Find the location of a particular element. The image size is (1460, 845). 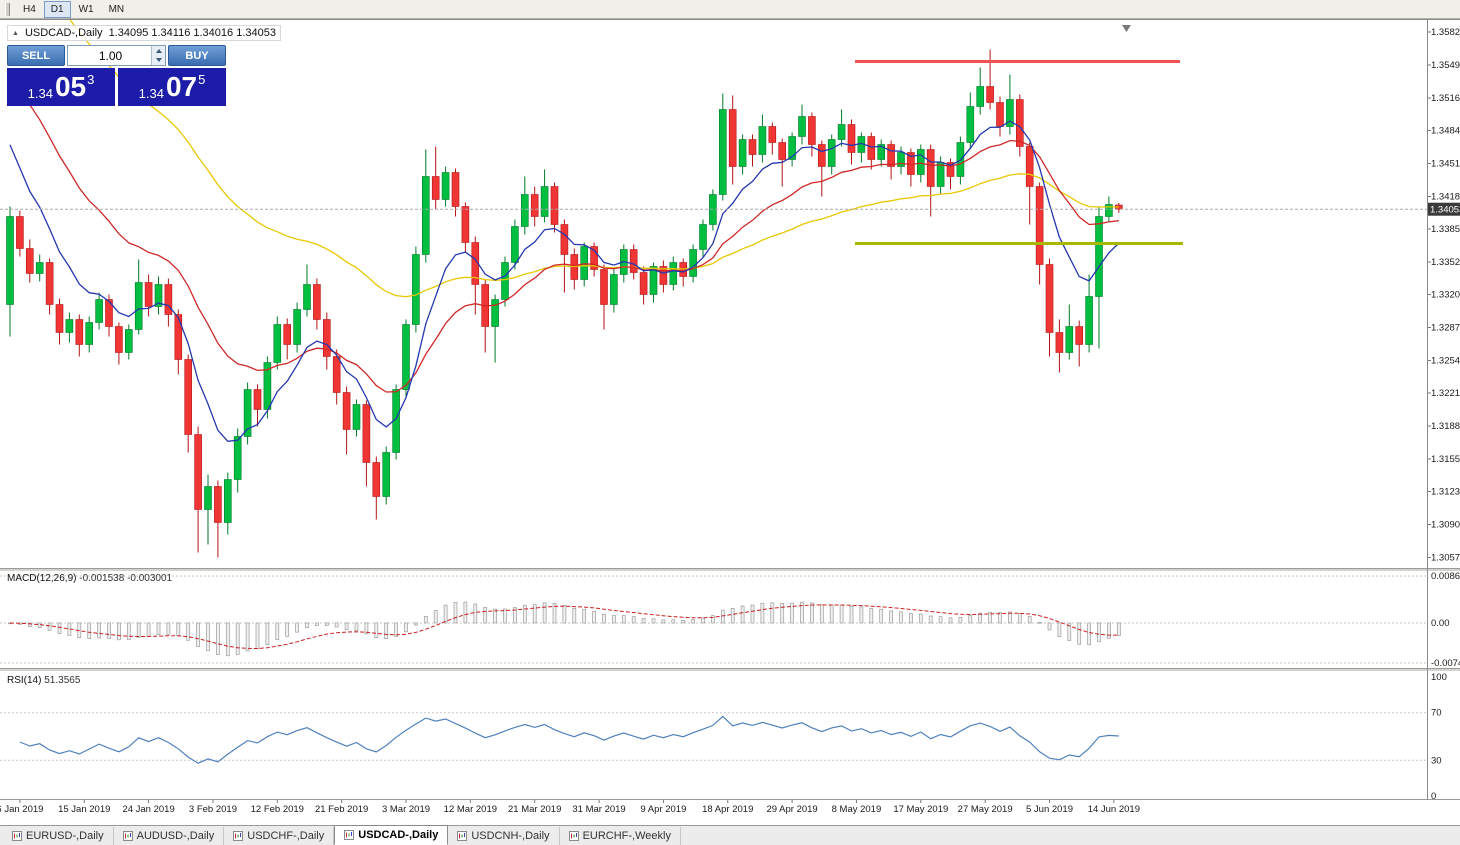

price-tick-label: 1.33200 is located at coordinates (1445, 295).